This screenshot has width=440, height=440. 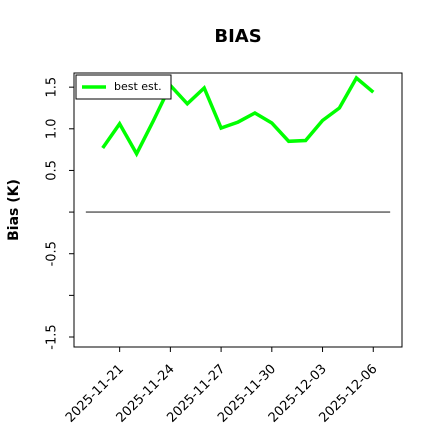 I want to click on y-axis-label: Bias (K), so click(x=14, y=210).